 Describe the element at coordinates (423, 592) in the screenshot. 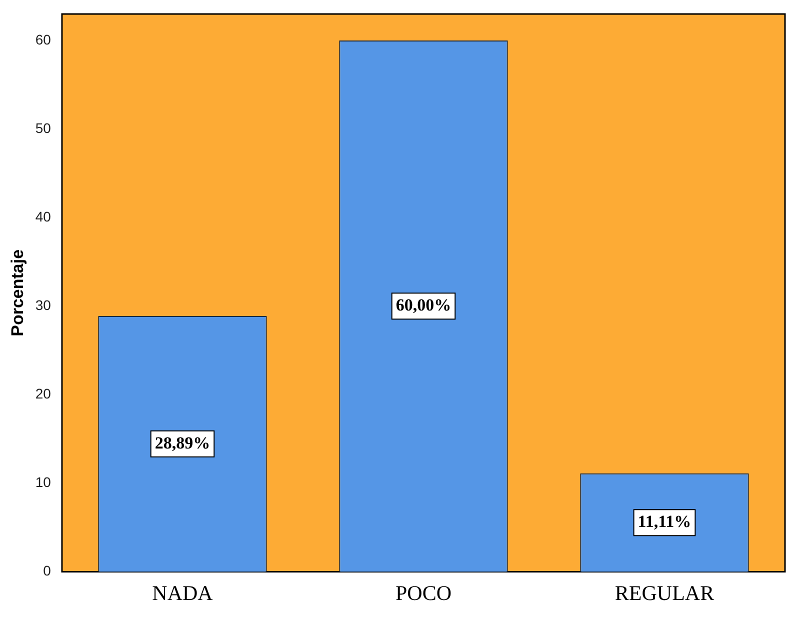

I see `x-tick-label: POCO` at that location.